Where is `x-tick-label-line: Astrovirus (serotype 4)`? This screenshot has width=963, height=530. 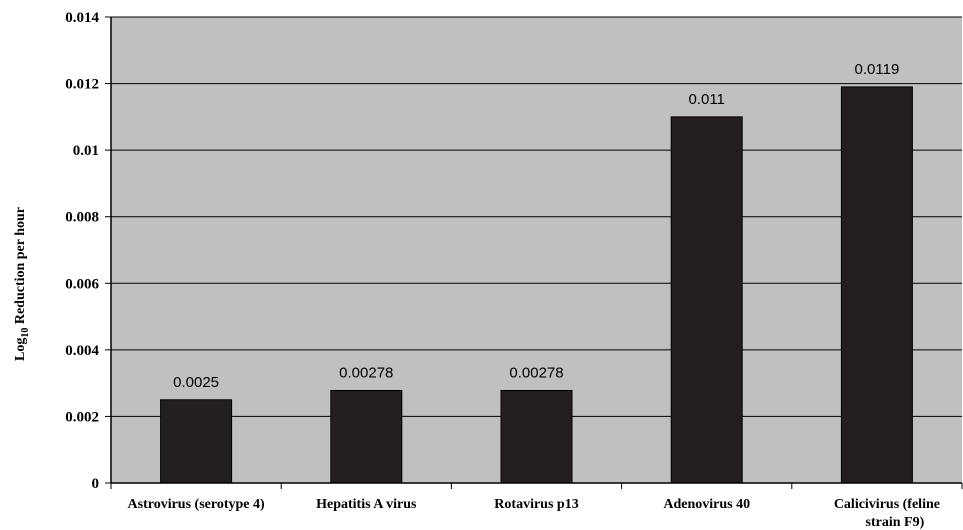 x-tick-label-line: Astrovirus (serotype 4) is located at coordinates (196, 504).